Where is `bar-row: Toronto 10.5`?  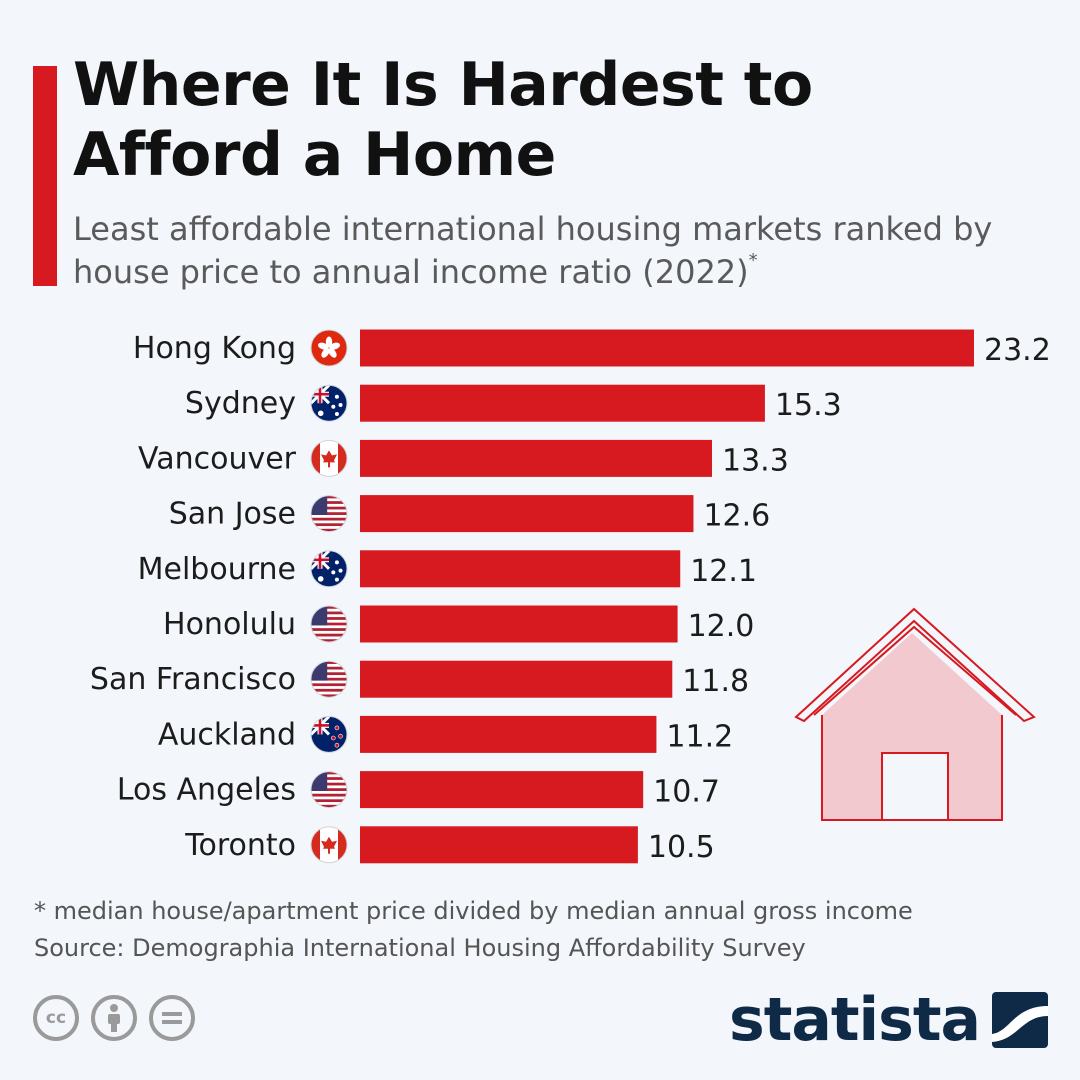 bar-row: Toronto 10.5 is located at coordinates (449, 845).